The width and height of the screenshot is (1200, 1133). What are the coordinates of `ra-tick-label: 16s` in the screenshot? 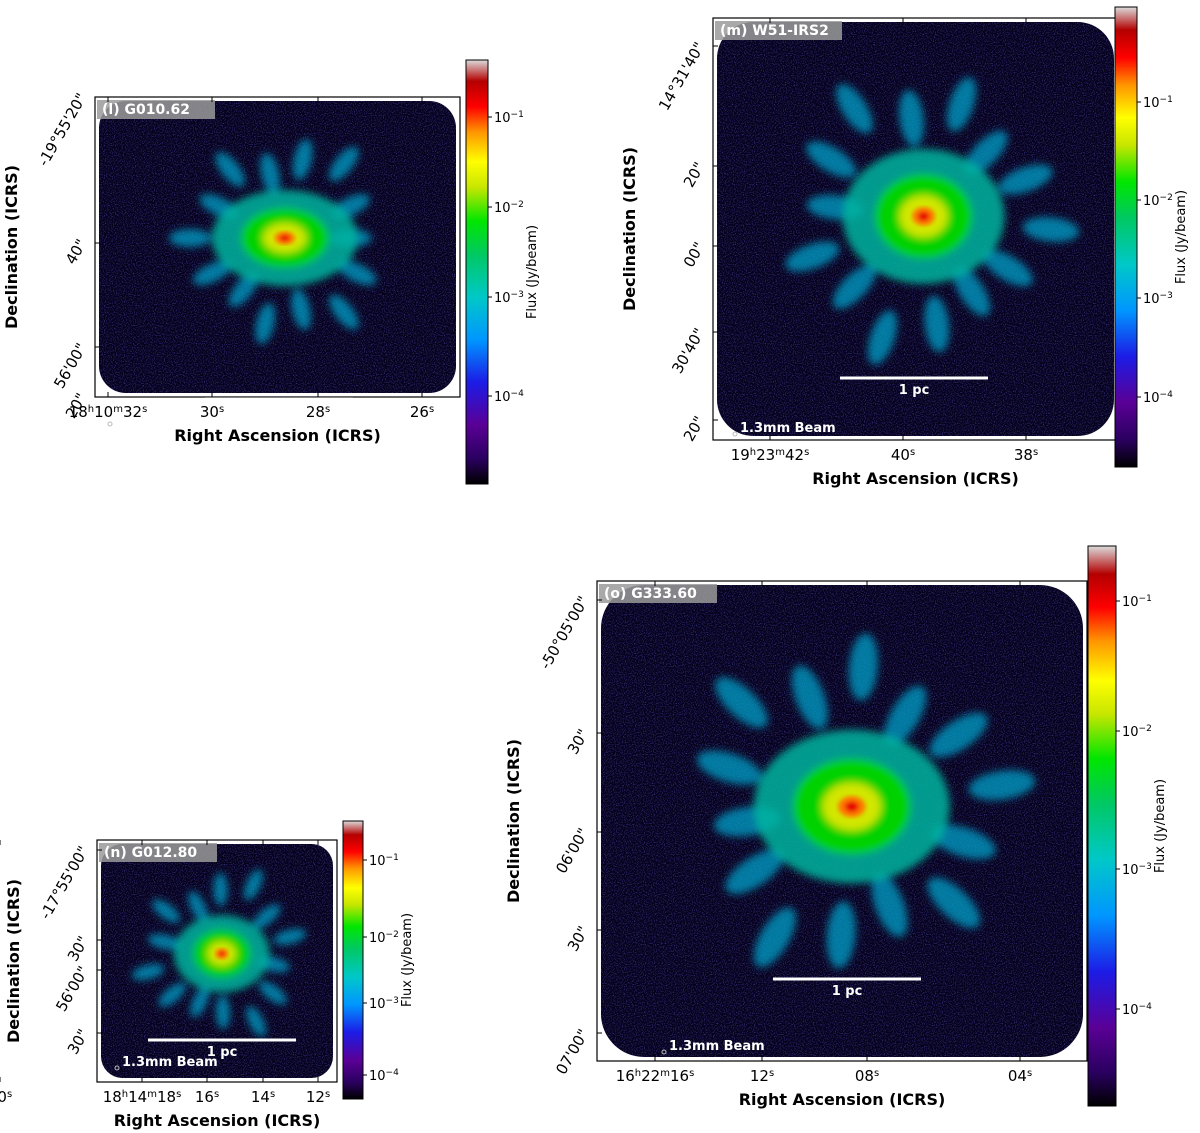 It's located at (207, 1097).